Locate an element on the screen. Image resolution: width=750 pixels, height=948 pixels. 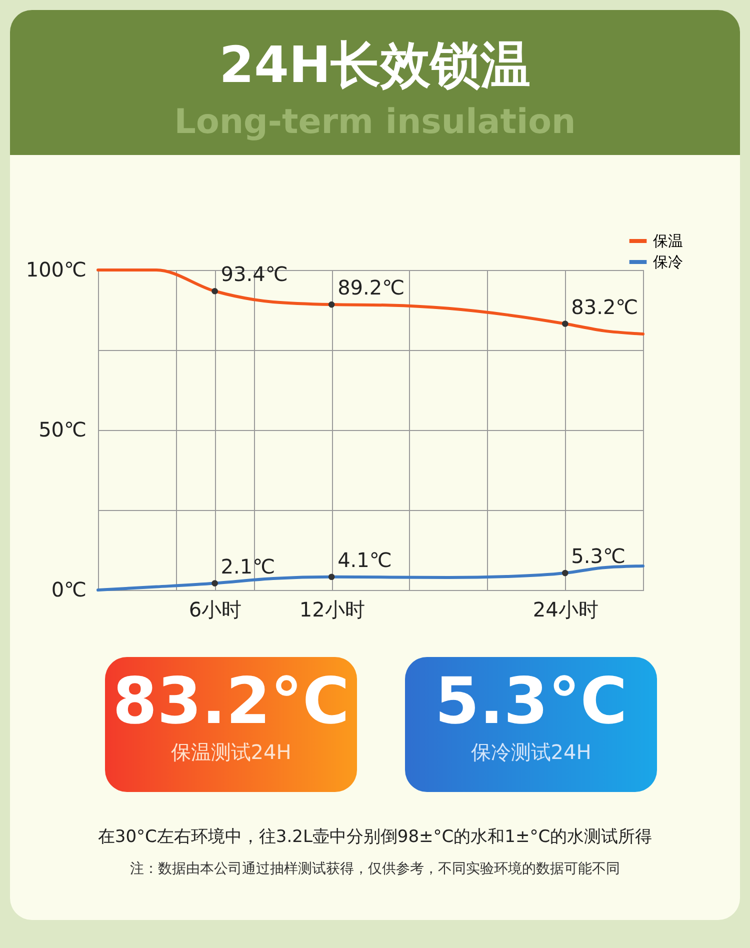
annotation: 5.3℃ is located at coordinates (598, 556).